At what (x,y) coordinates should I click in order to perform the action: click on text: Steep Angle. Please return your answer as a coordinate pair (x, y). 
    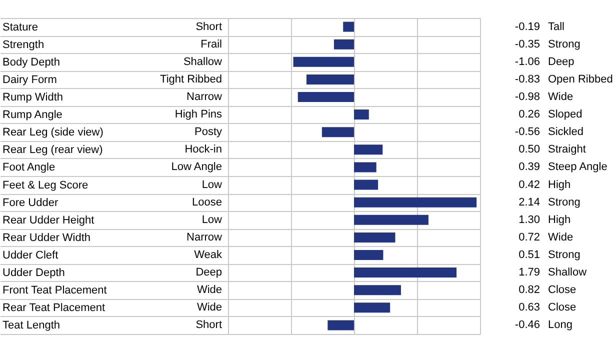
    Looking at the image, I should click on (578, 167).